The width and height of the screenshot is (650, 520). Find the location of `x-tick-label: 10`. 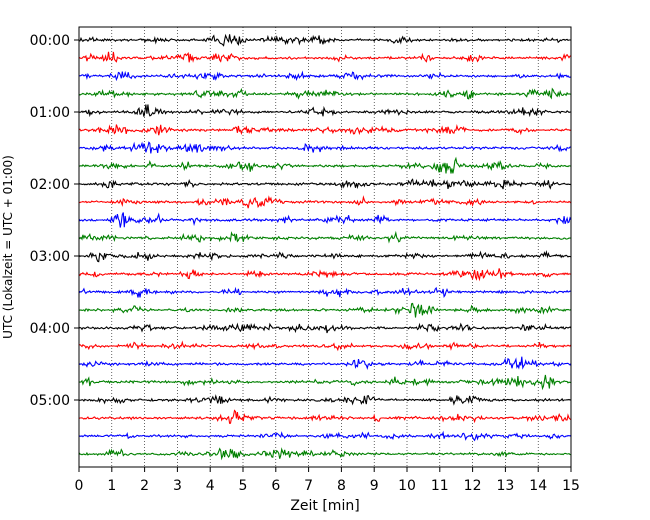

x-tick-label: 10 is located at coordinates (407, 486).